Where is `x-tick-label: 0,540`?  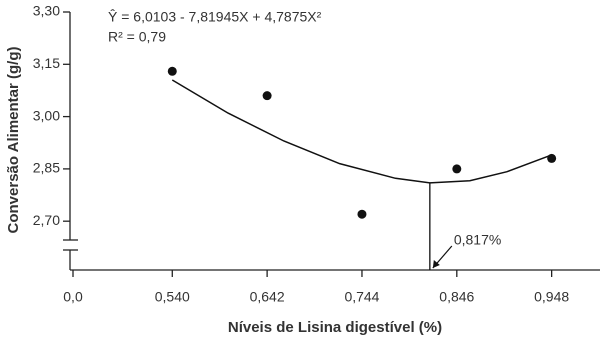
x-tick-label: 0,540 is located at coordinates (172, 297).